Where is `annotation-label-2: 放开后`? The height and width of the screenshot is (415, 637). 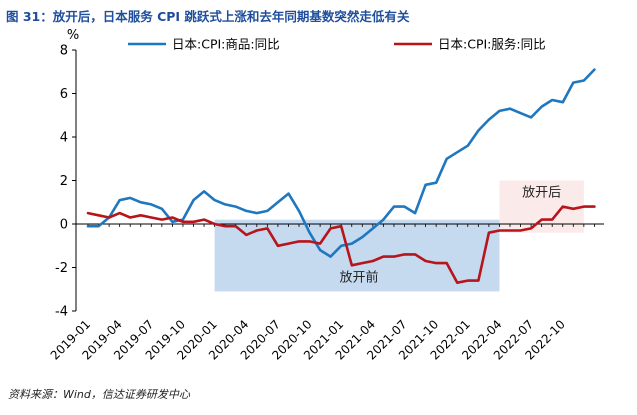 annotation-label-2: 放开后 is located at coordinates (541, 193).